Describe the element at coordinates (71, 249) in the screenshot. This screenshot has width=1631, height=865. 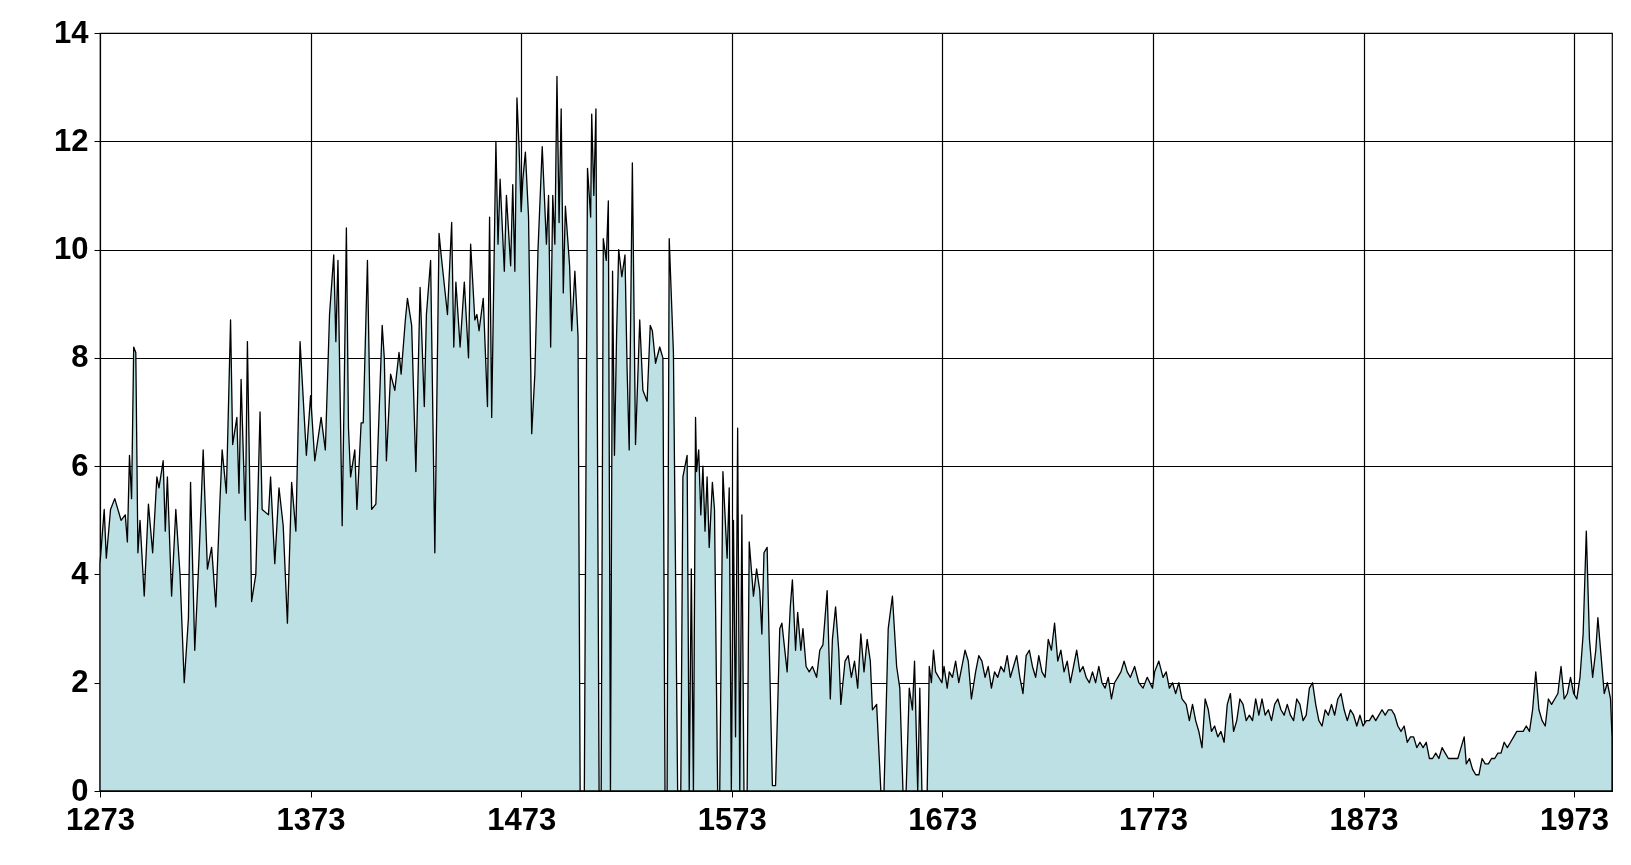
I see `y-tick-label: 10` at that location.